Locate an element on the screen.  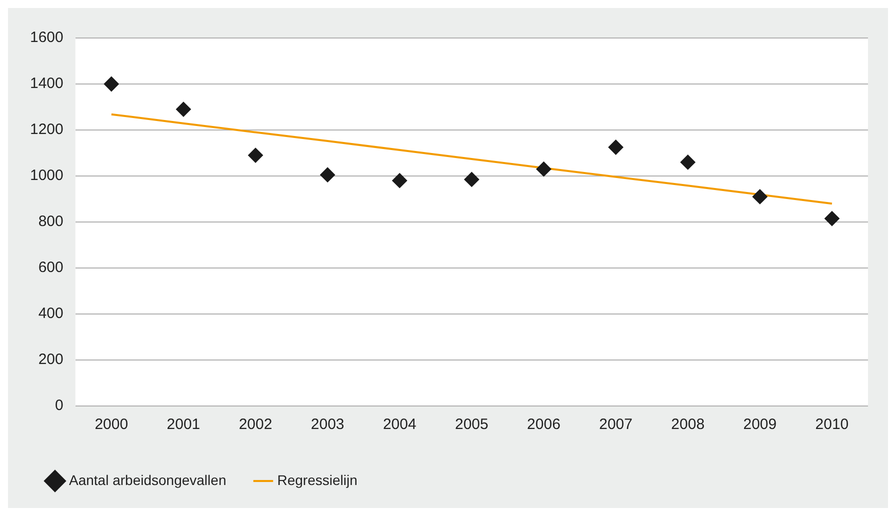
y-tick-label: 0 is located at coordinates (59, 405).